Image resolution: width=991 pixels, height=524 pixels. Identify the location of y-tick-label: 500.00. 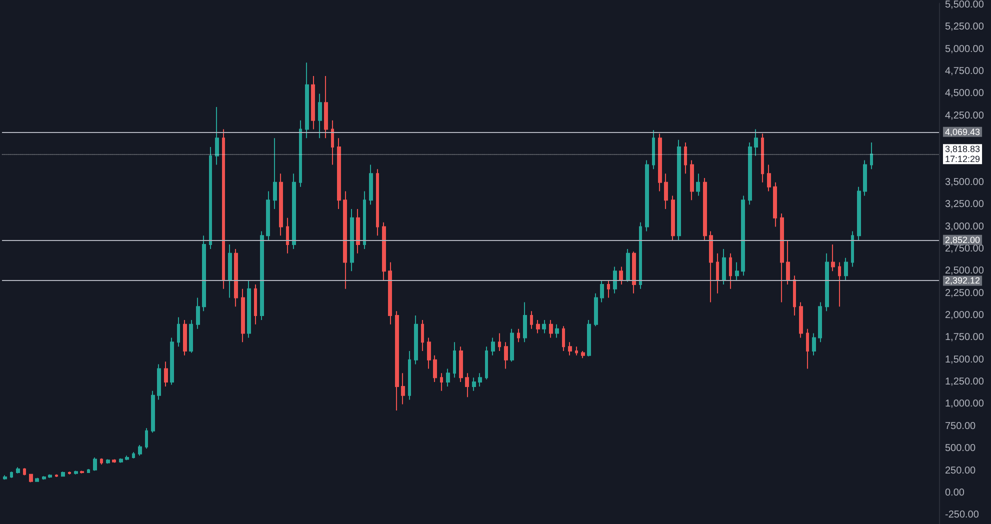
(960, 448).